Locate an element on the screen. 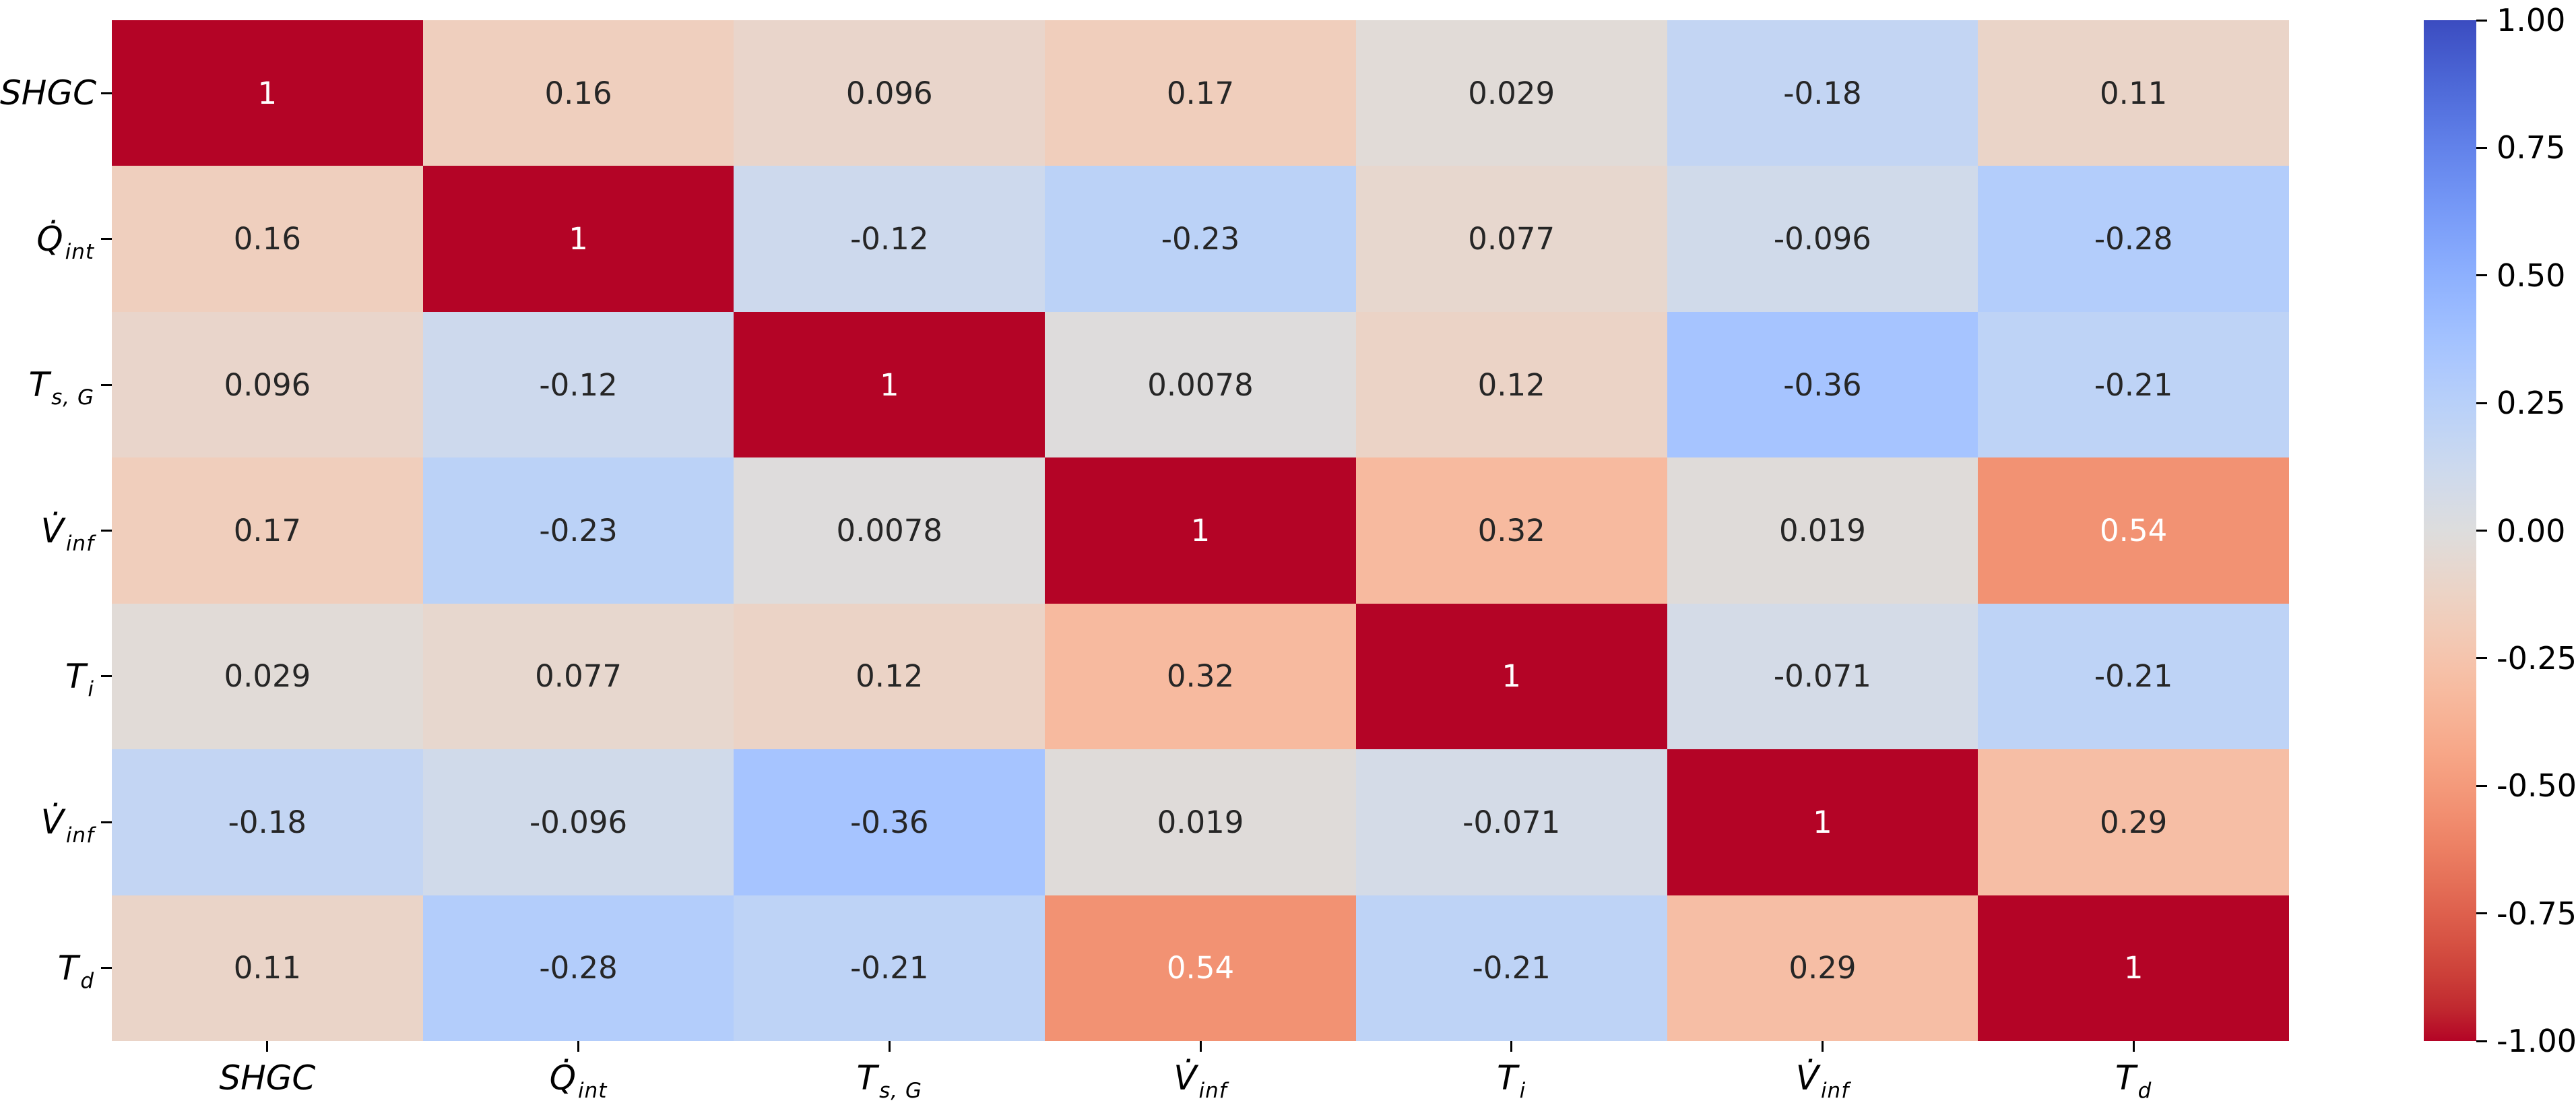  variable-symbol: T is located at coordinates (39, 385).